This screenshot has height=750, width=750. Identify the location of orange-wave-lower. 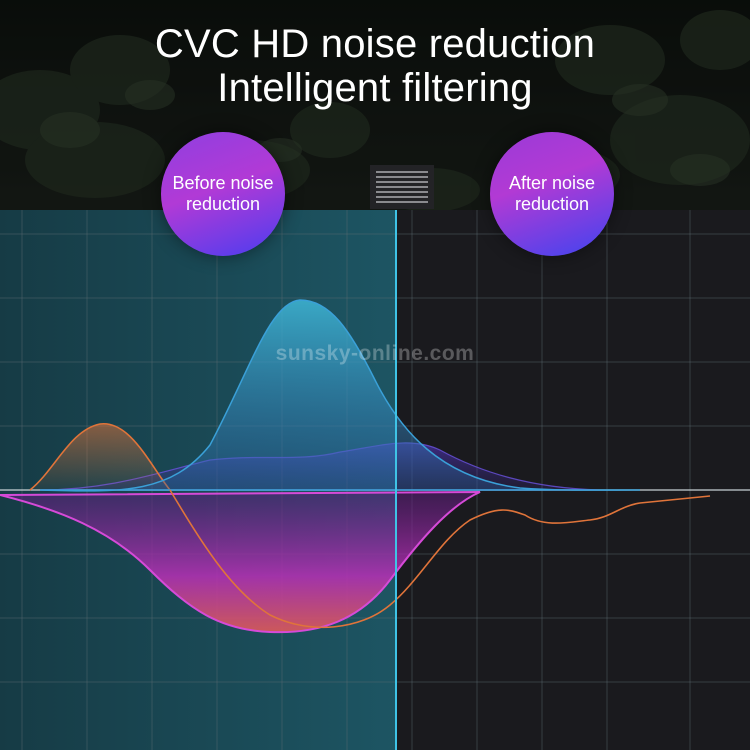
(440, 559).